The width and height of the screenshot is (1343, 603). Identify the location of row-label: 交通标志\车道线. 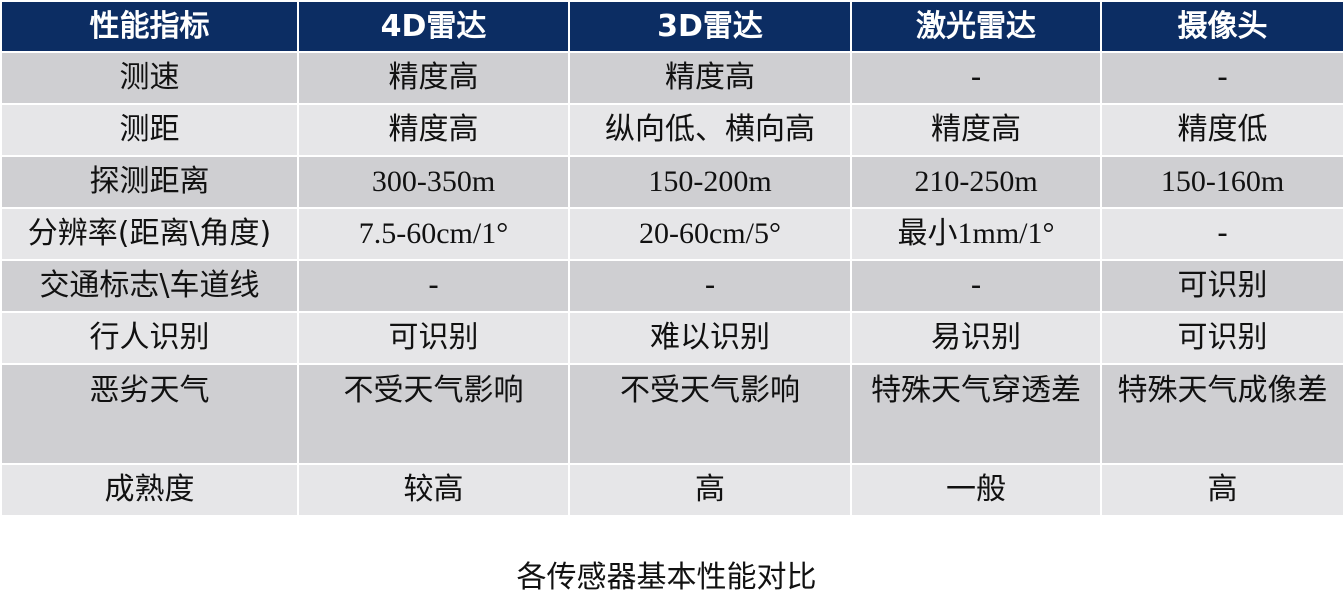
(149, 286).